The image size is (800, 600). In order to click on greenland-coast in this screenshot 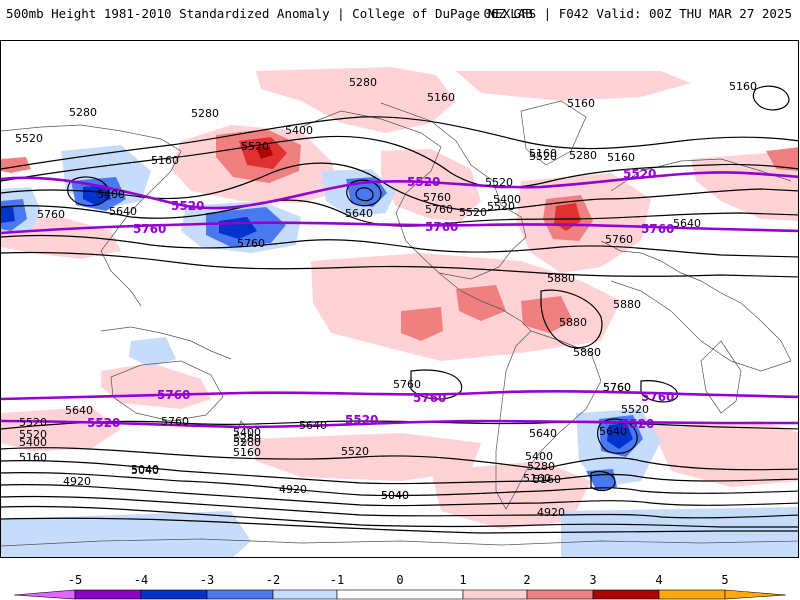, I will do `click(553, 133)`.